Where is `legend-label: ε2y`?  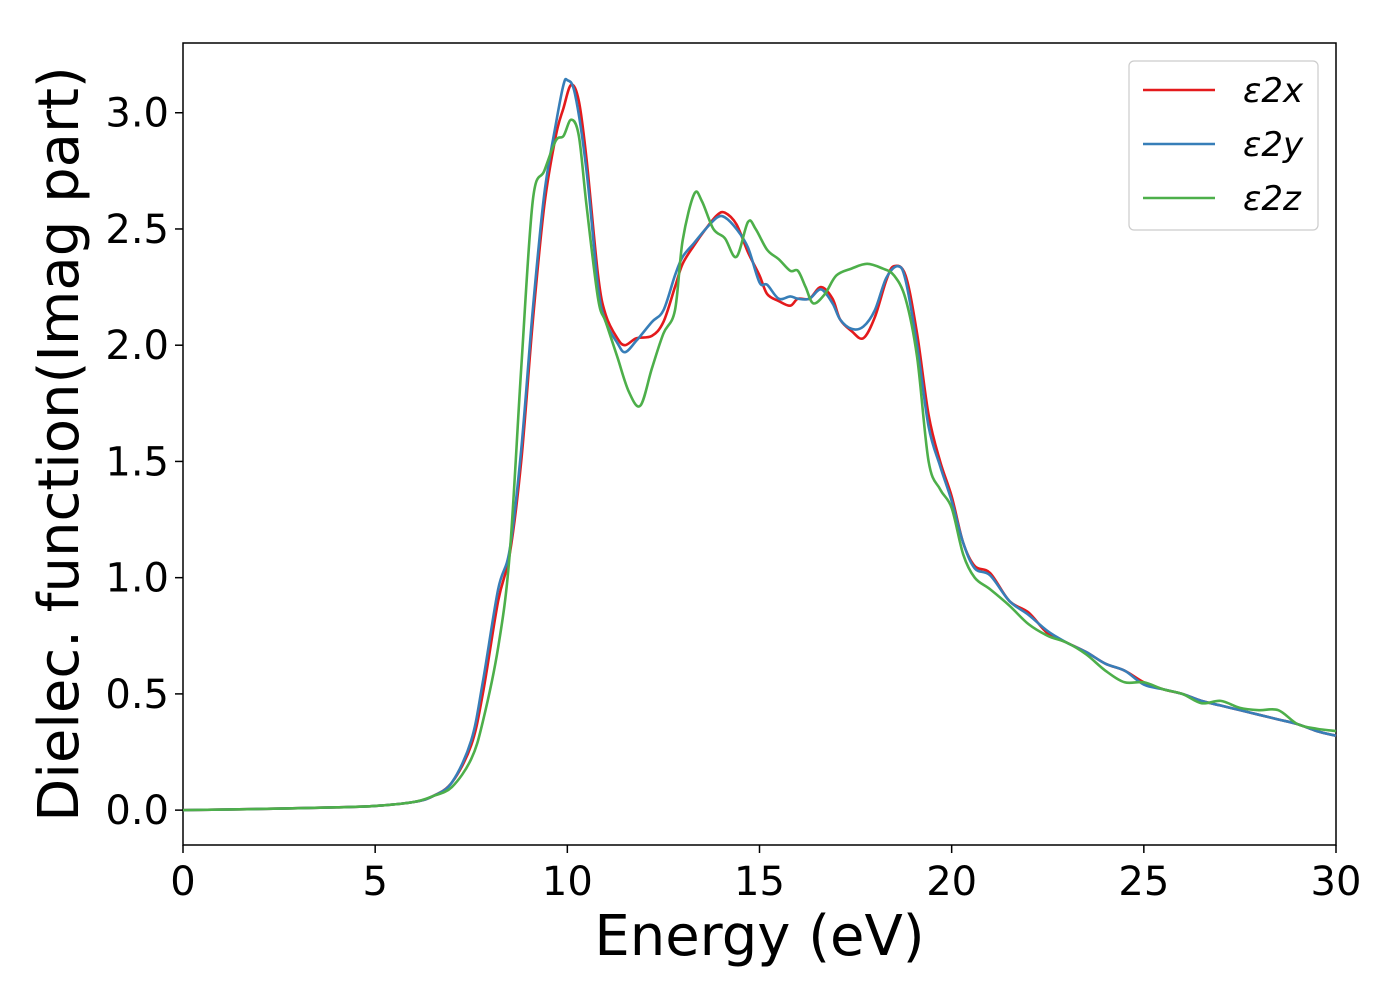 legend-label: ε2y is located at coordinates (1273, 145).